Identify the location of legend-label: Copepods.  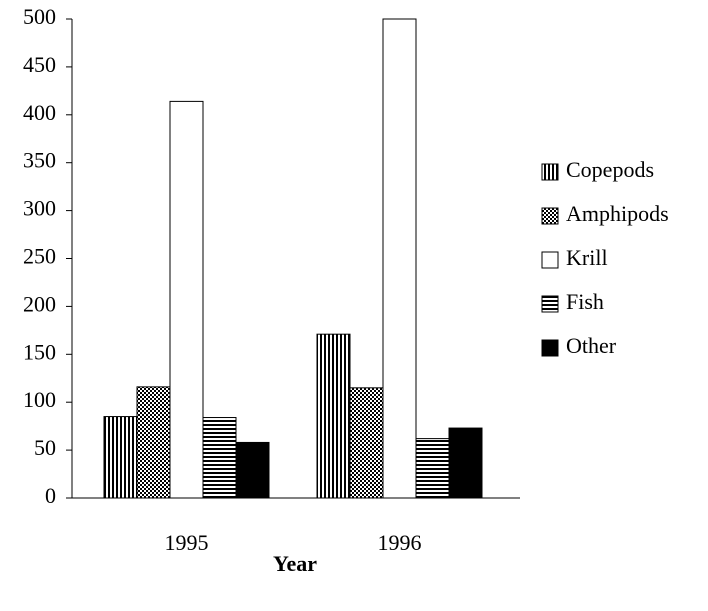
(610, 169).